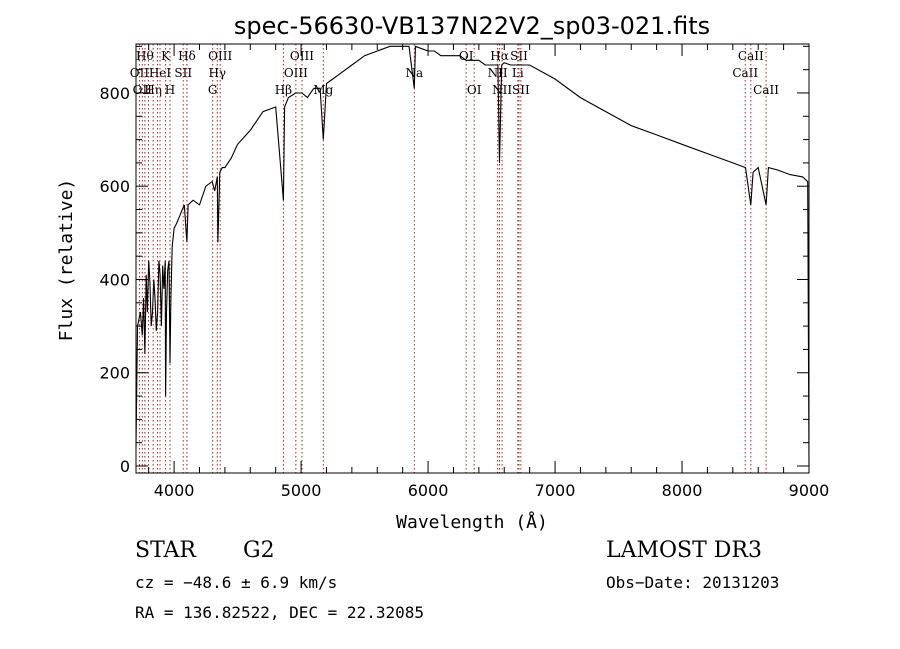 The height and width of the screenshot is (649, 900). Describe the element at coordinates (125, 466) in the screenshot. I see `y-tick-label: 0` at that location.